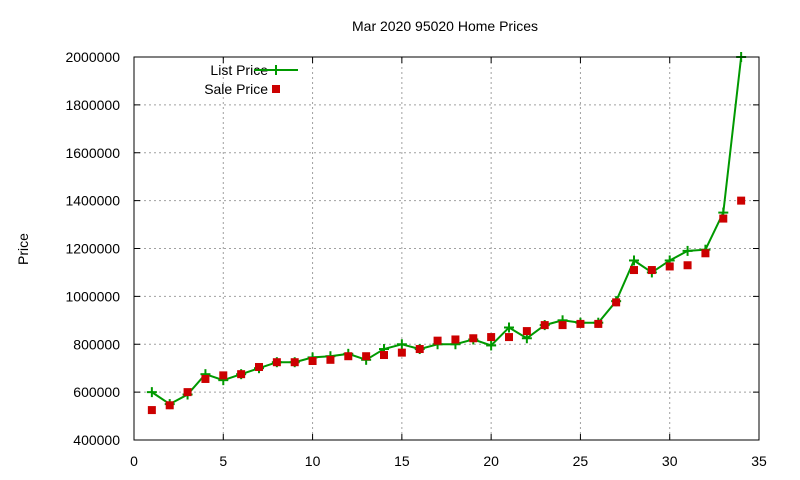 This screenshot has height=480, width=800. Describe the element at coordinates (96, 392) in the screenshot. I see `y-tick-label: 600000` at that location.